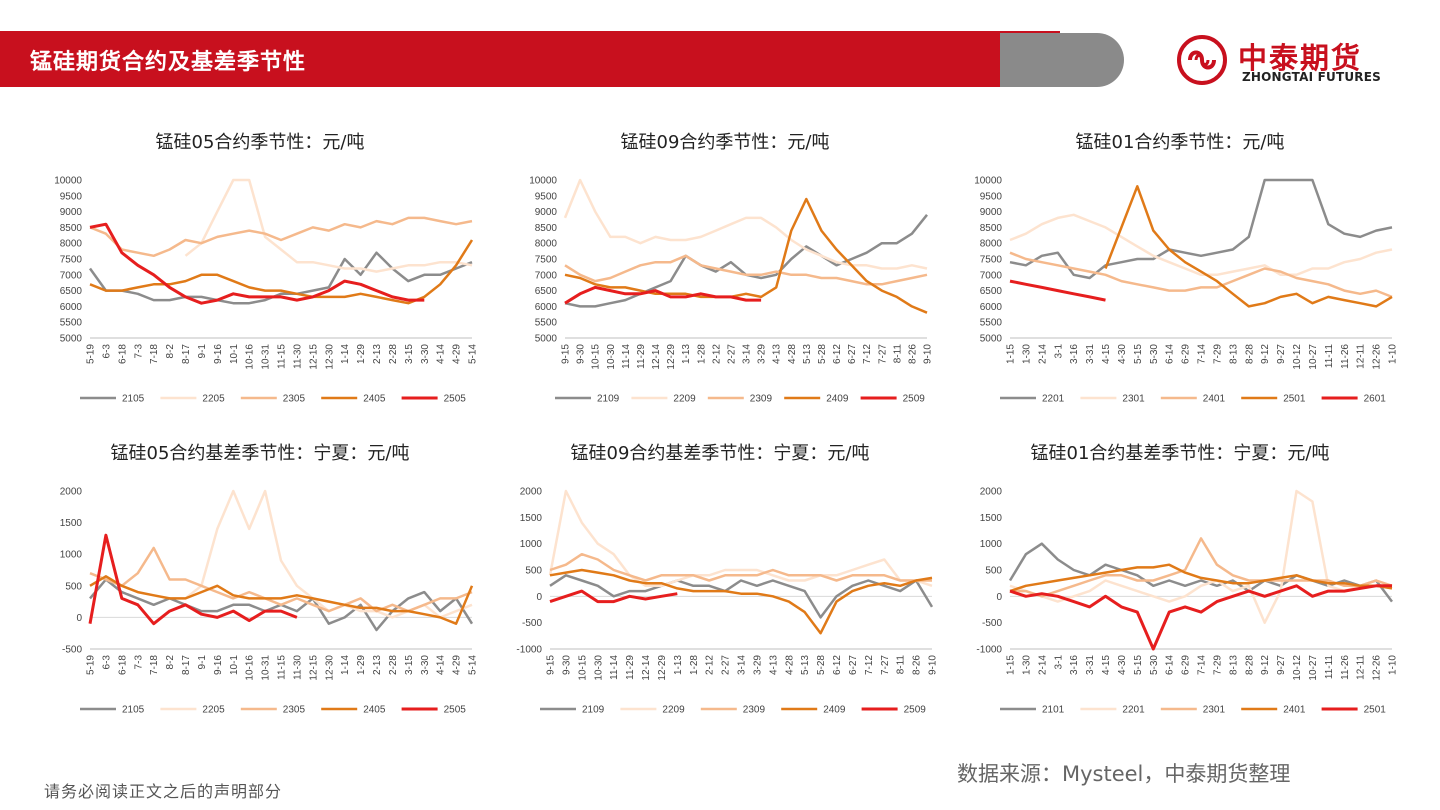 This screenshot has width=1440, height=810. What do you see at coordinates (646, 668) in the screenshot?
I see `x-tick-label: 12-14` at bounding box center [646, 668].